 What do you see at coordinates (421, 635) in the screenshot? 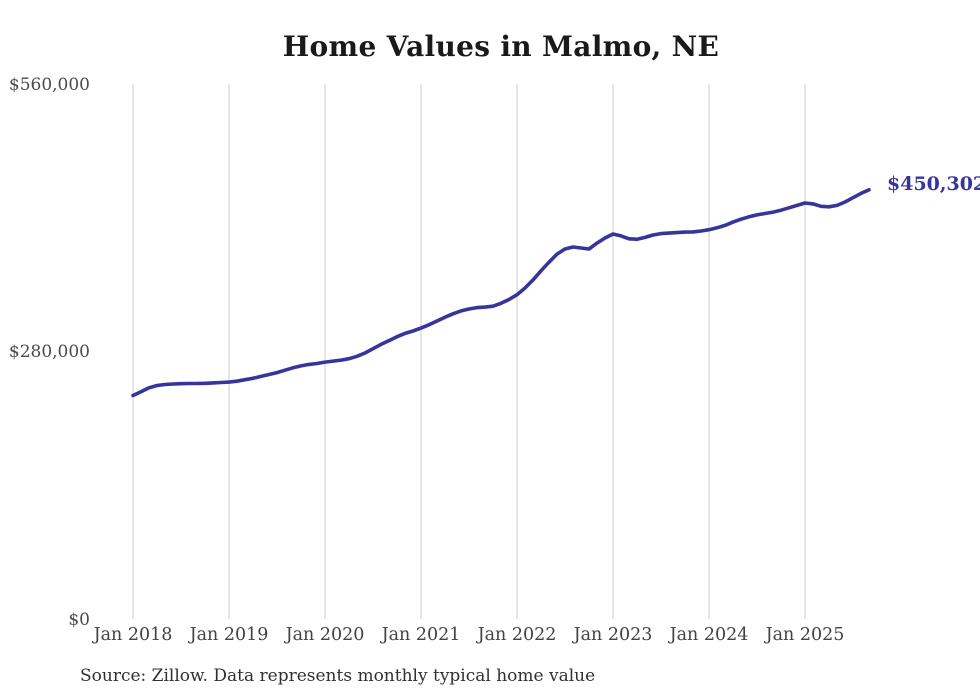
I see `x-axis-label: Jan 2021` at bounding box center [421, 635].